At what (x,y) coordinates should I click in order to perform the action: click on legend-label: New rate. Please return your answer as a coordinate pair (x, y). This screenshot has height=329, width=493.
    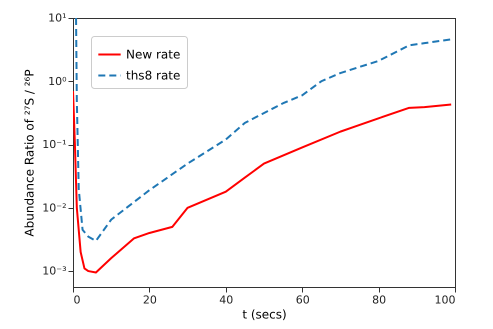
    Looking at the image, I should click on (153, 55).